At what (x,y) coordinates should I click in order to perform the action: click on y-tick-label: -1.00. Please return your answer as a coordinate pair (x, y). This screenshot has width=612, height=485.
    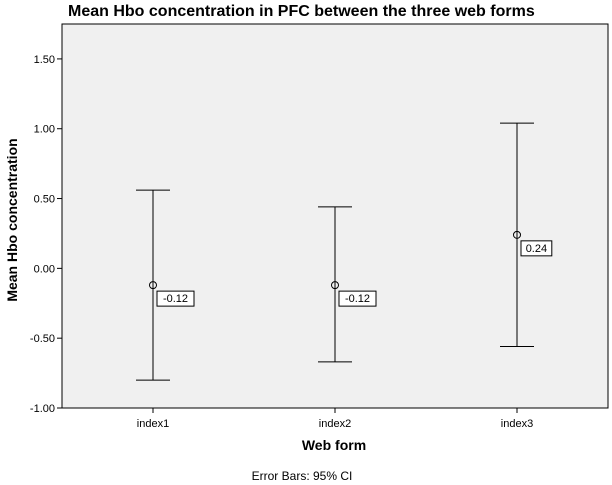
    Looking at the image, I should click on (42, 409).